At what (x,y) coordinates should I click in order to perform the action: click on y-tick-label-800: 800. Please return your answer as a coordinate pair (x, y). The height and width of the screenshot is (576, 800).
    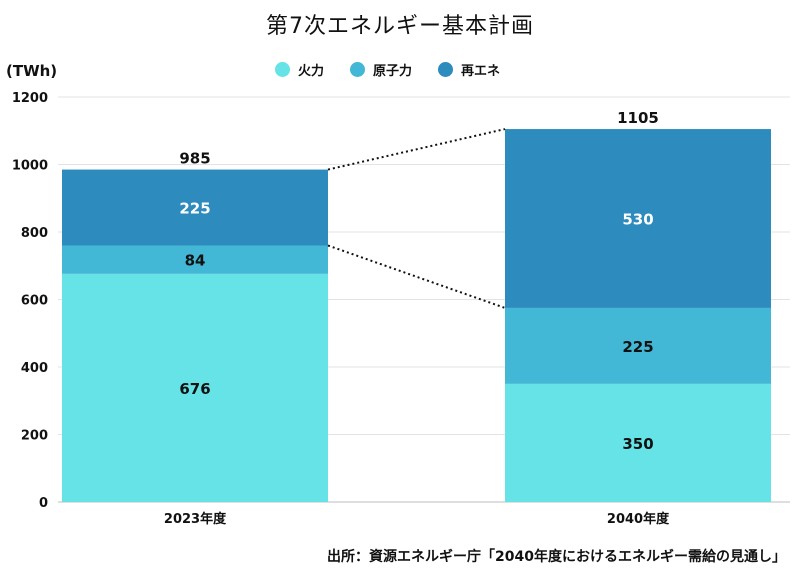
    Looking at the image, I should click on (34, 233).